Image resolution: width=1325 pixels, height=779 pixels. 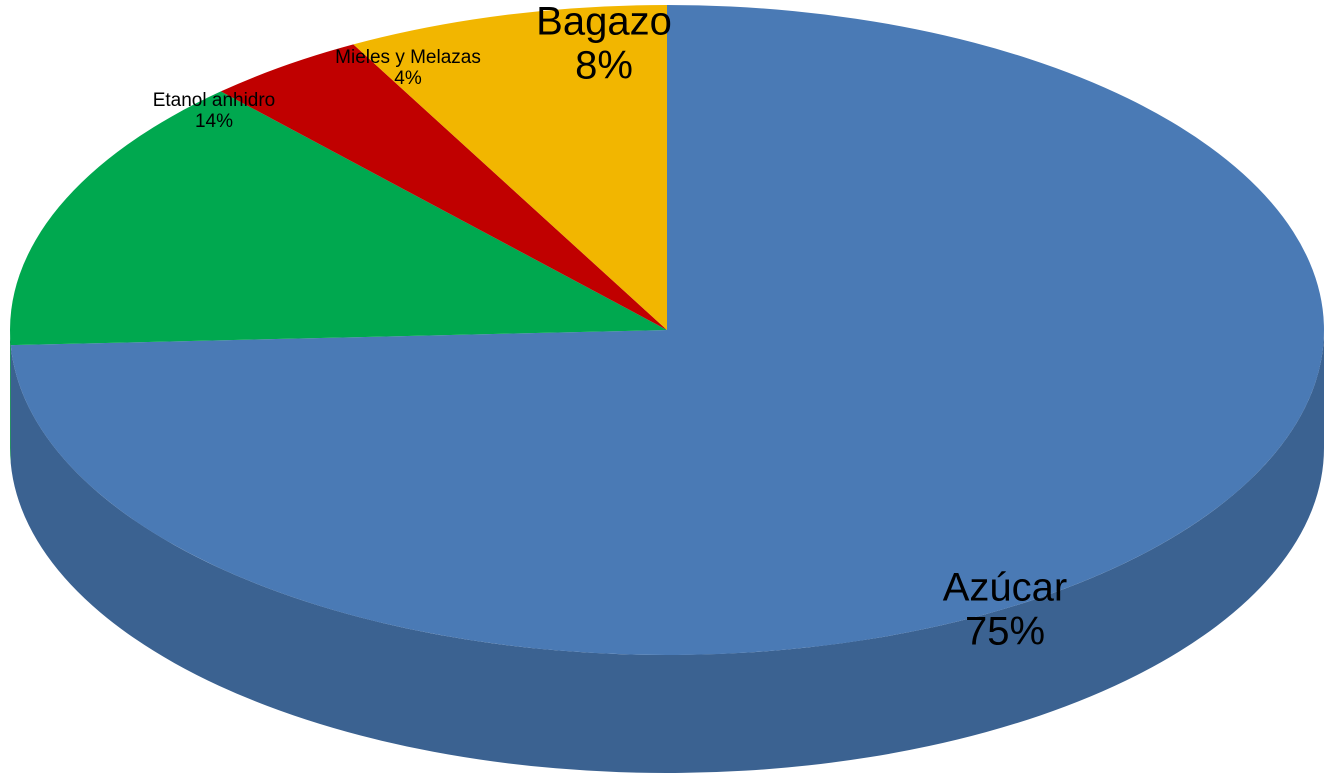 What do you see at coordinates (10, 397) in the screenshot?
I see `slice-side` at bounding box center [10, 397].